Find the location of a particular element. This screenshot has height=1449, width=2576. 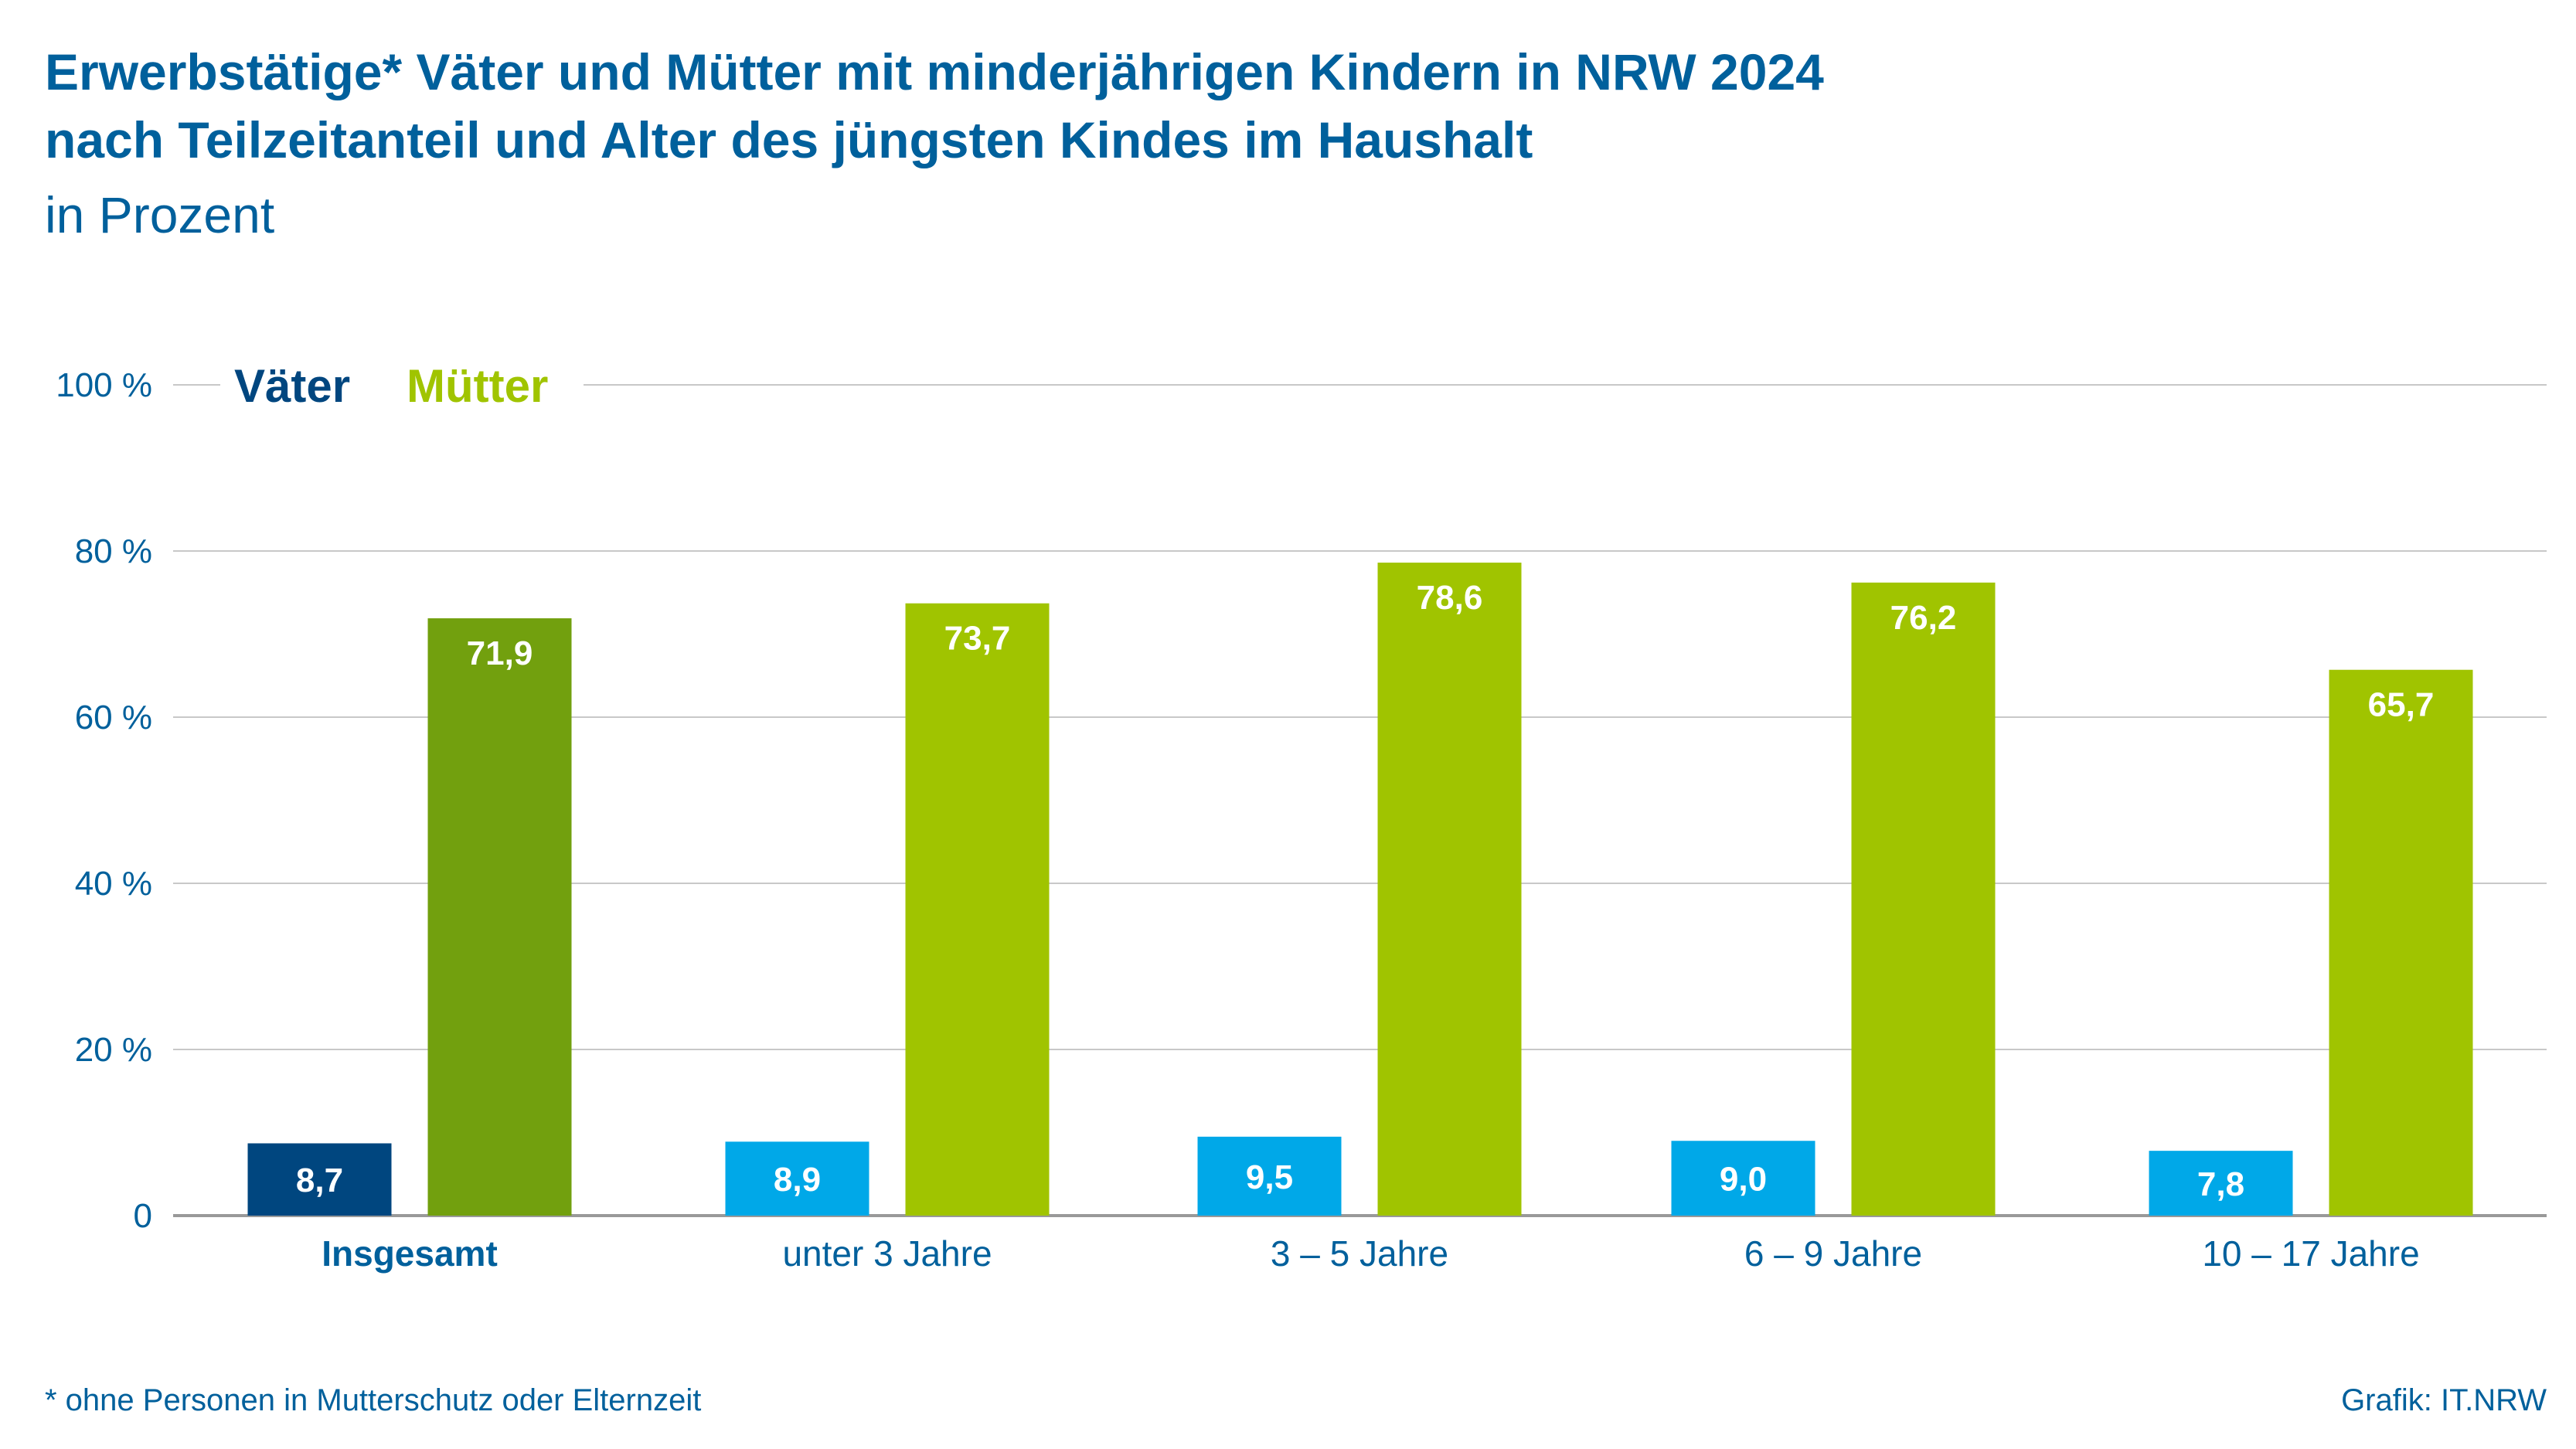

legend-vaeter: Väter is located at coordinates (292, 386).